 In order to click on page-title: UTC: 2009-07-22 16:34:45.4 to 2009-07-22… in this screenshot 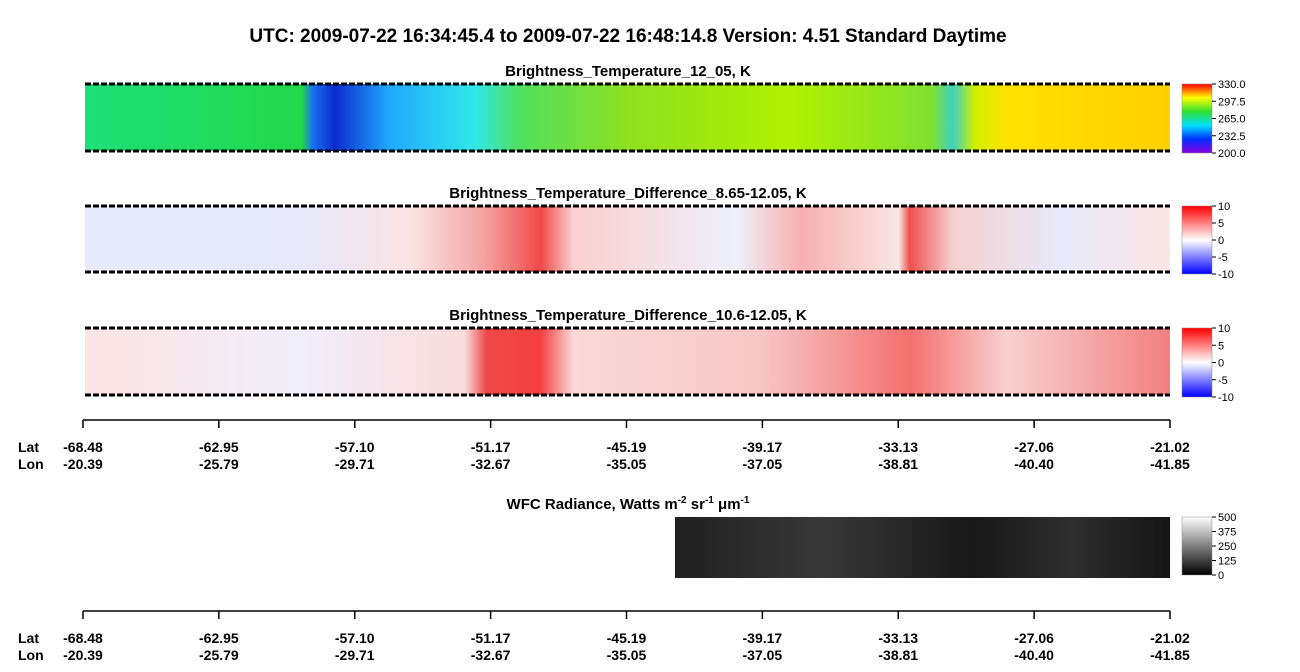, I will do `click(627, 36)`.